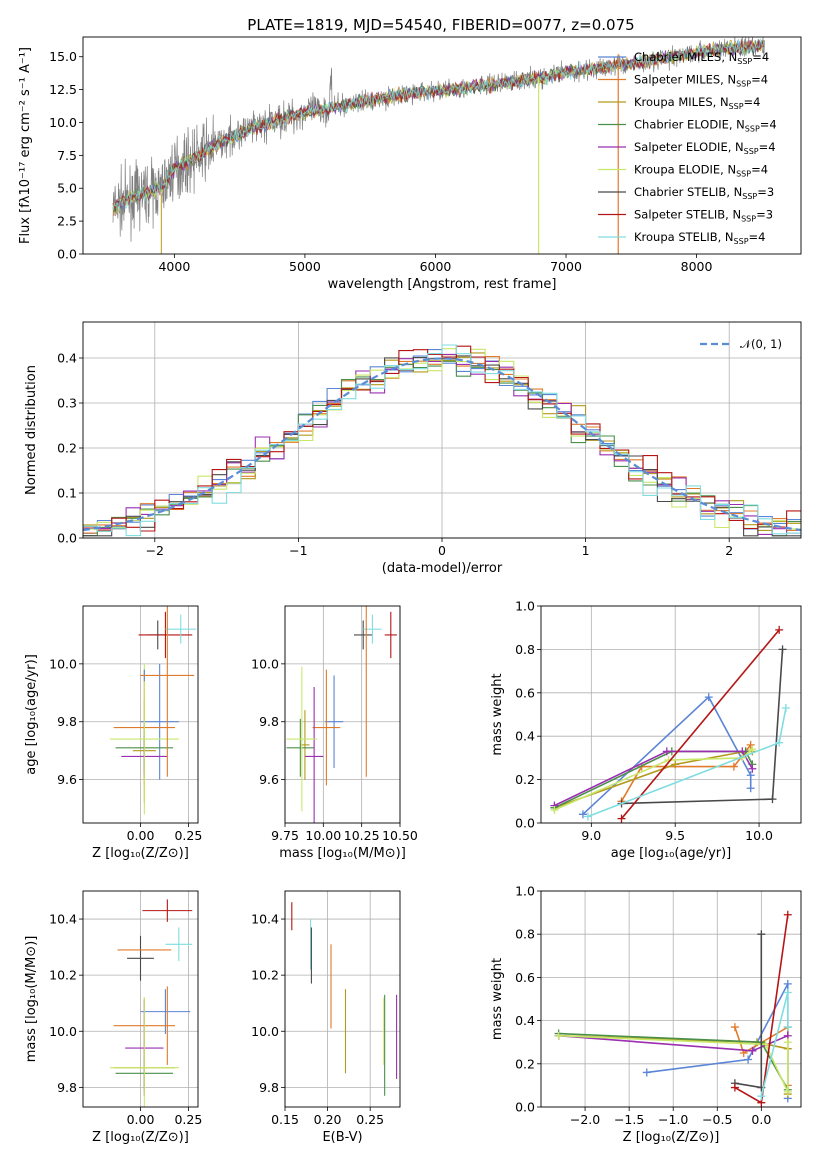  I want to click on legend-entry: Salpeter STELIB, NSSP=3, so click(703, 216).